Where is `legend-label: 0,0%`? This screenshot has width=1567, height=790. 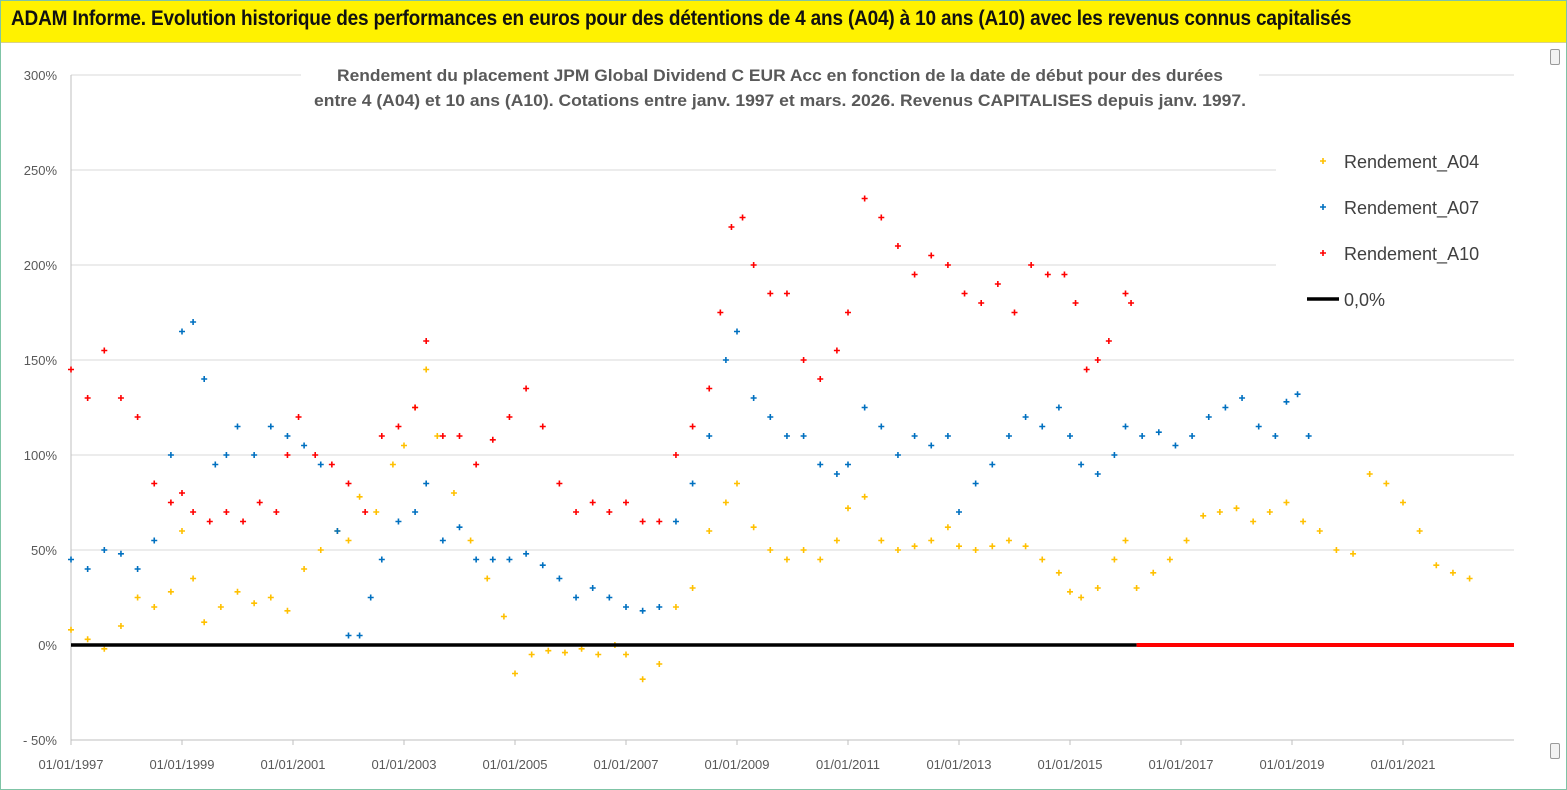
legend-label: 0,0% is located at coordinates (1364, 300).